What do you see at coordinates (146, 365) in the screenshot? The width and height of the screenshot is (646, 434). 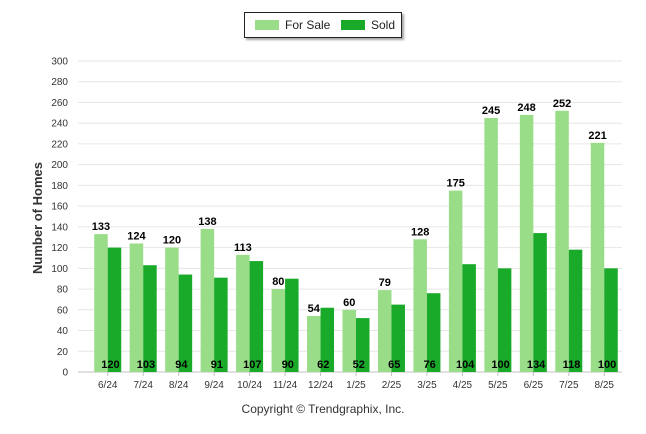 I see `data-label-sold: 103` at bounding box center [146, 365].